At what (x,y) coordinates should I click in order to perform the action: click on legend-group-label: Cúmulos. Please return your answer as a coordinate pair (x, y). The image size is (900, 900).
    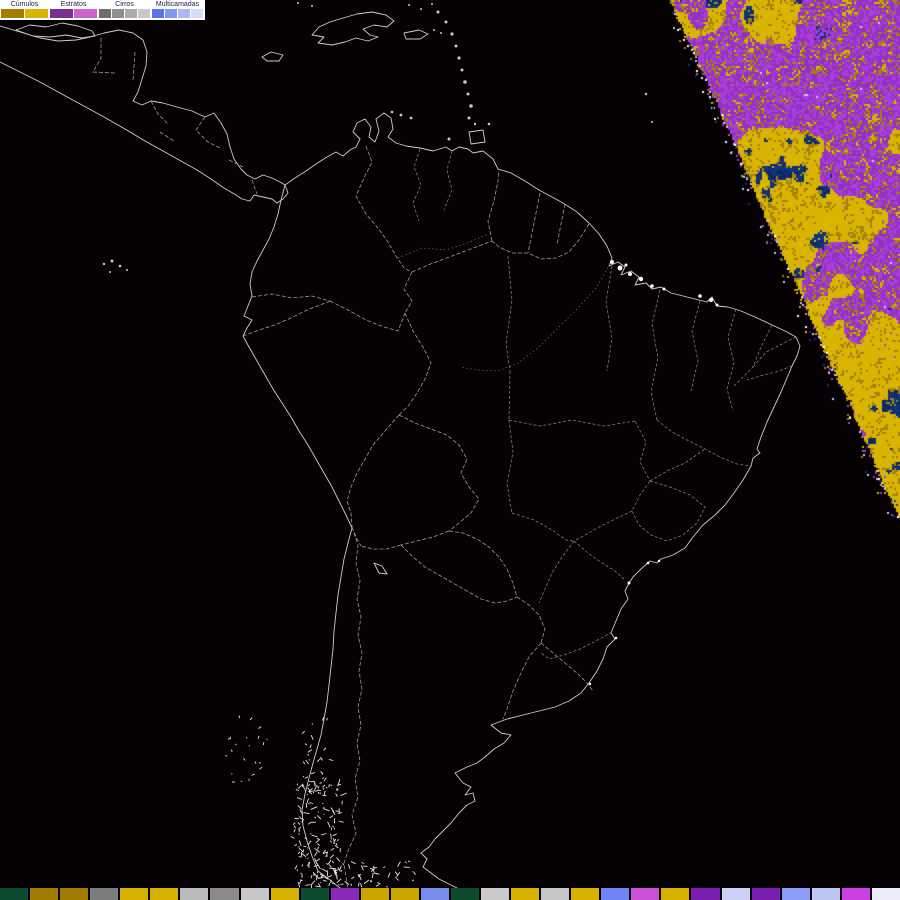
    Looking at the image, I should click on (24, 4).